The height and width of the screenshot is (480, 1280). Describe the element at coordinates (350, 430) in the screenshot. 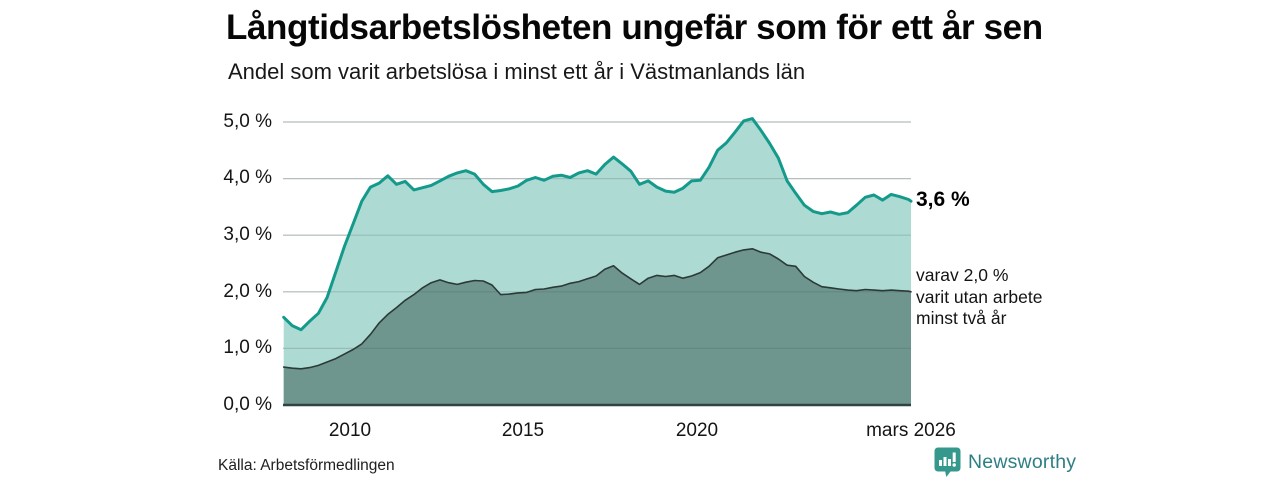

I see `x-axis-tick-label: 2010` at that location.